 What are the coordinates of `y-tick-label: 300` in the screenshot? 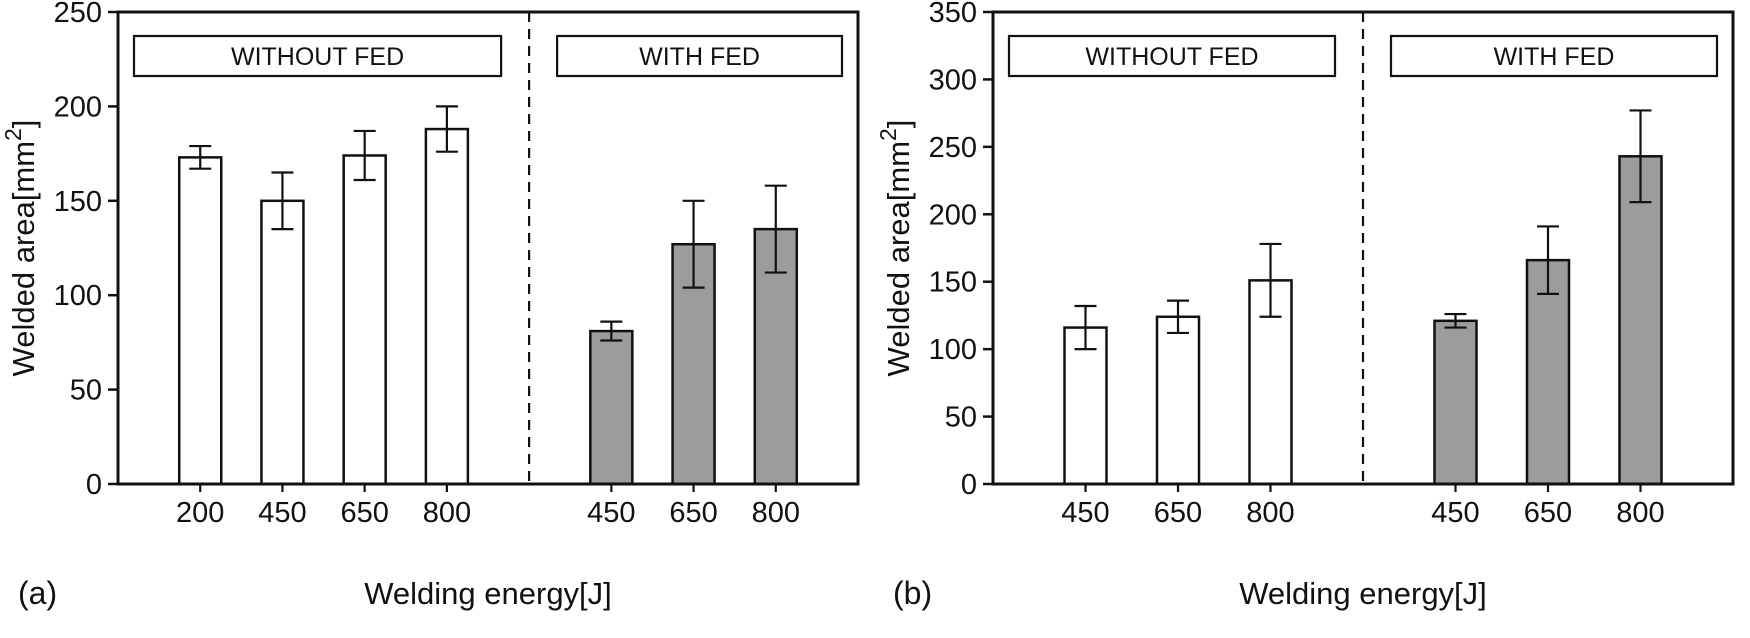 It's located at (953, 80).